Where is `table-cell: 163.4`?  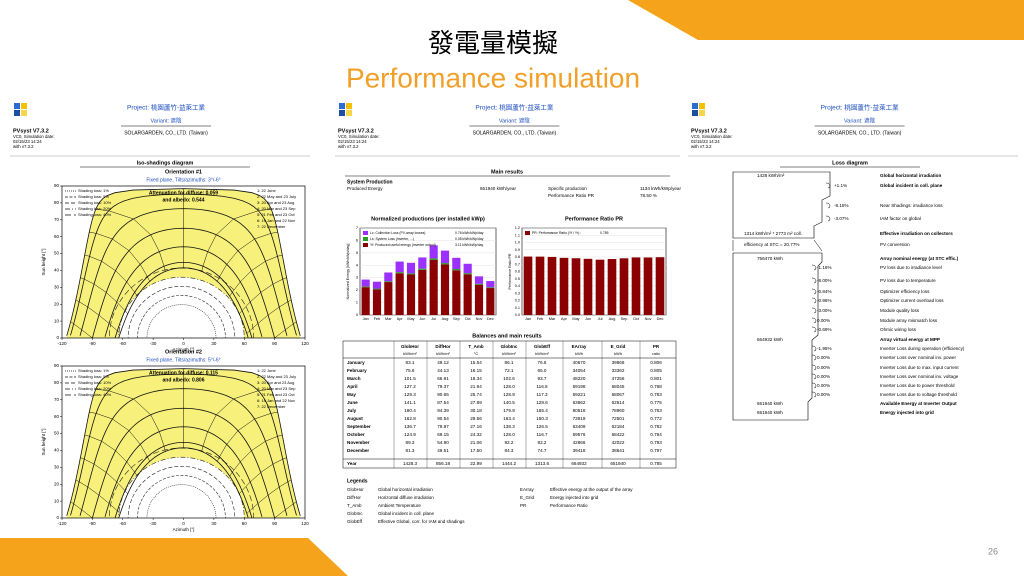
table-cell: 163.4 is located at coordinates (509, 418).